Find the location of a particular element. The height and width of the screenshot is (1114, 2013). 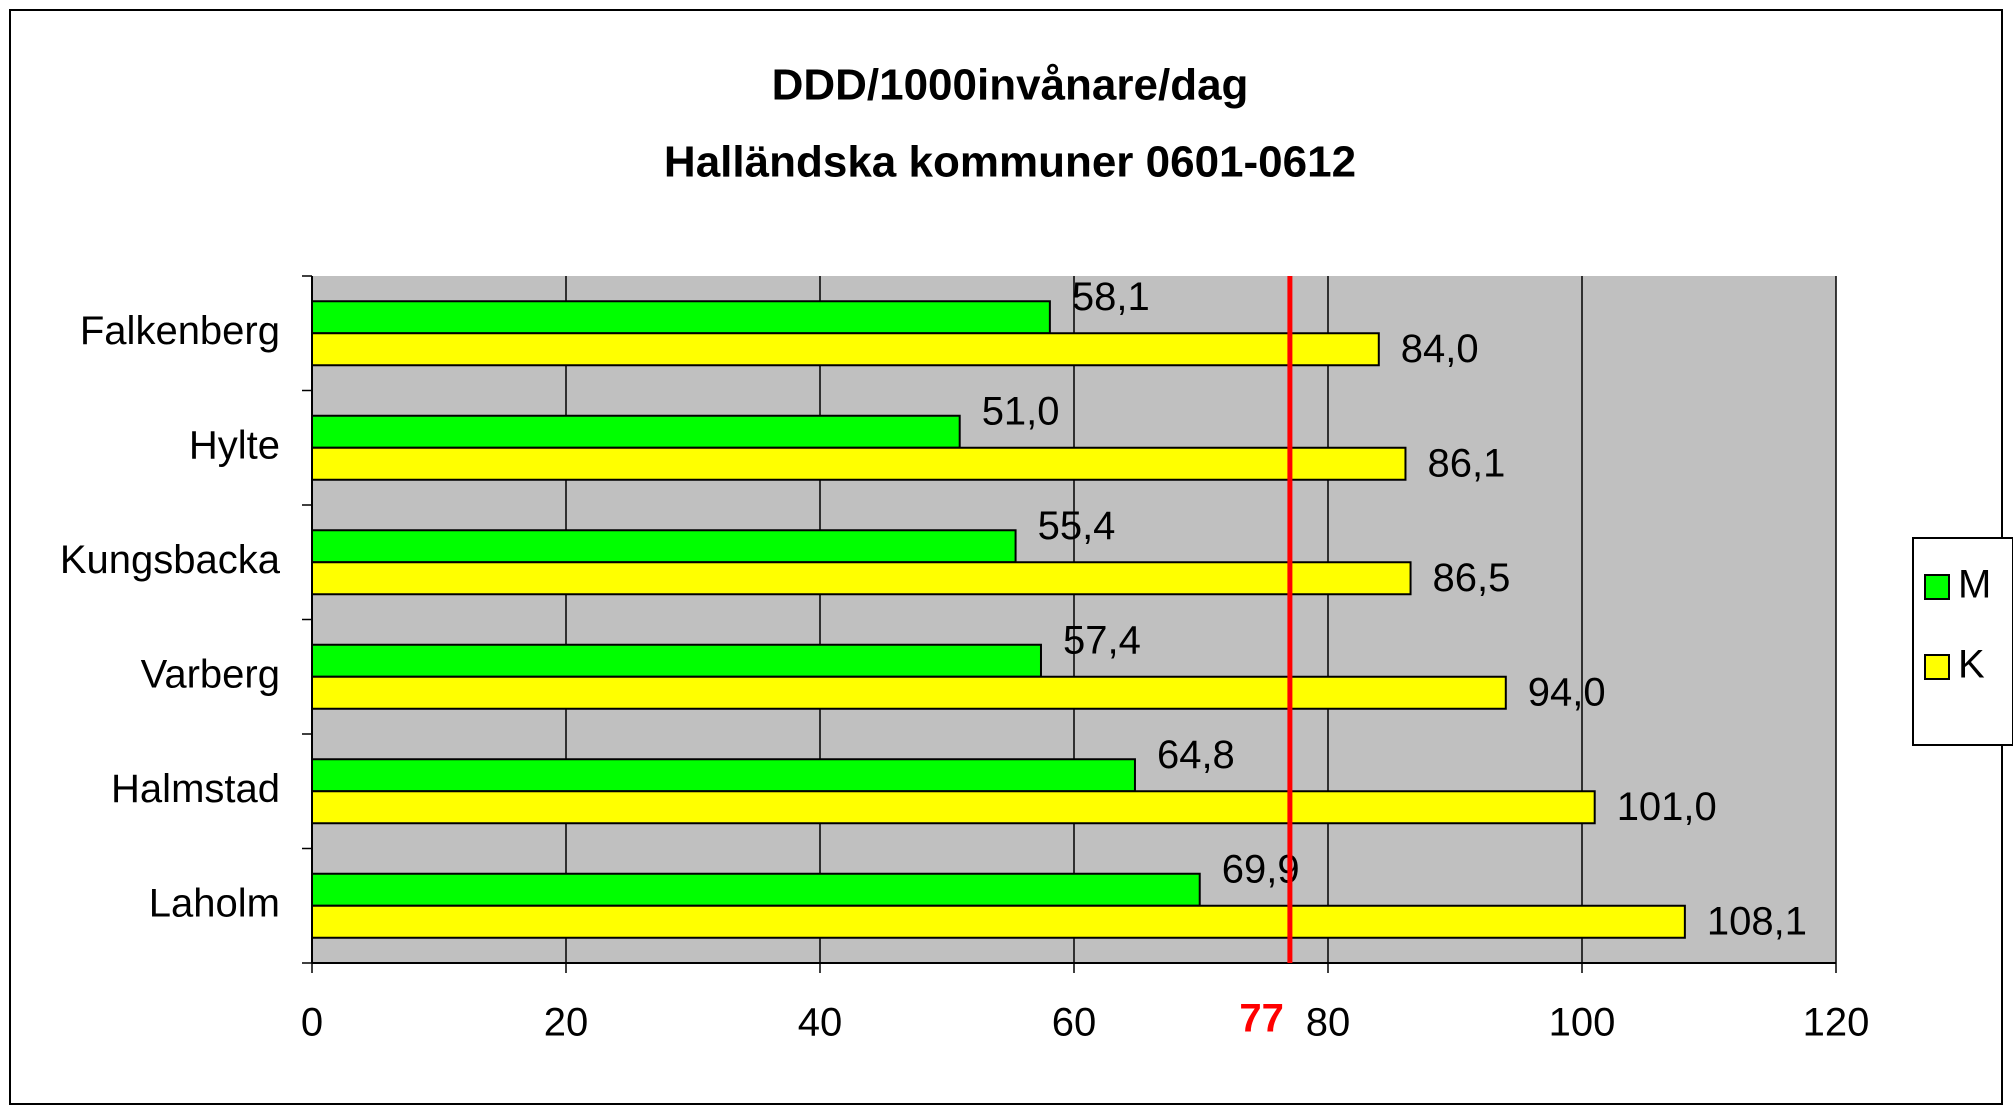

x-tick-label: 40 is located at coordinates (820, 1023).